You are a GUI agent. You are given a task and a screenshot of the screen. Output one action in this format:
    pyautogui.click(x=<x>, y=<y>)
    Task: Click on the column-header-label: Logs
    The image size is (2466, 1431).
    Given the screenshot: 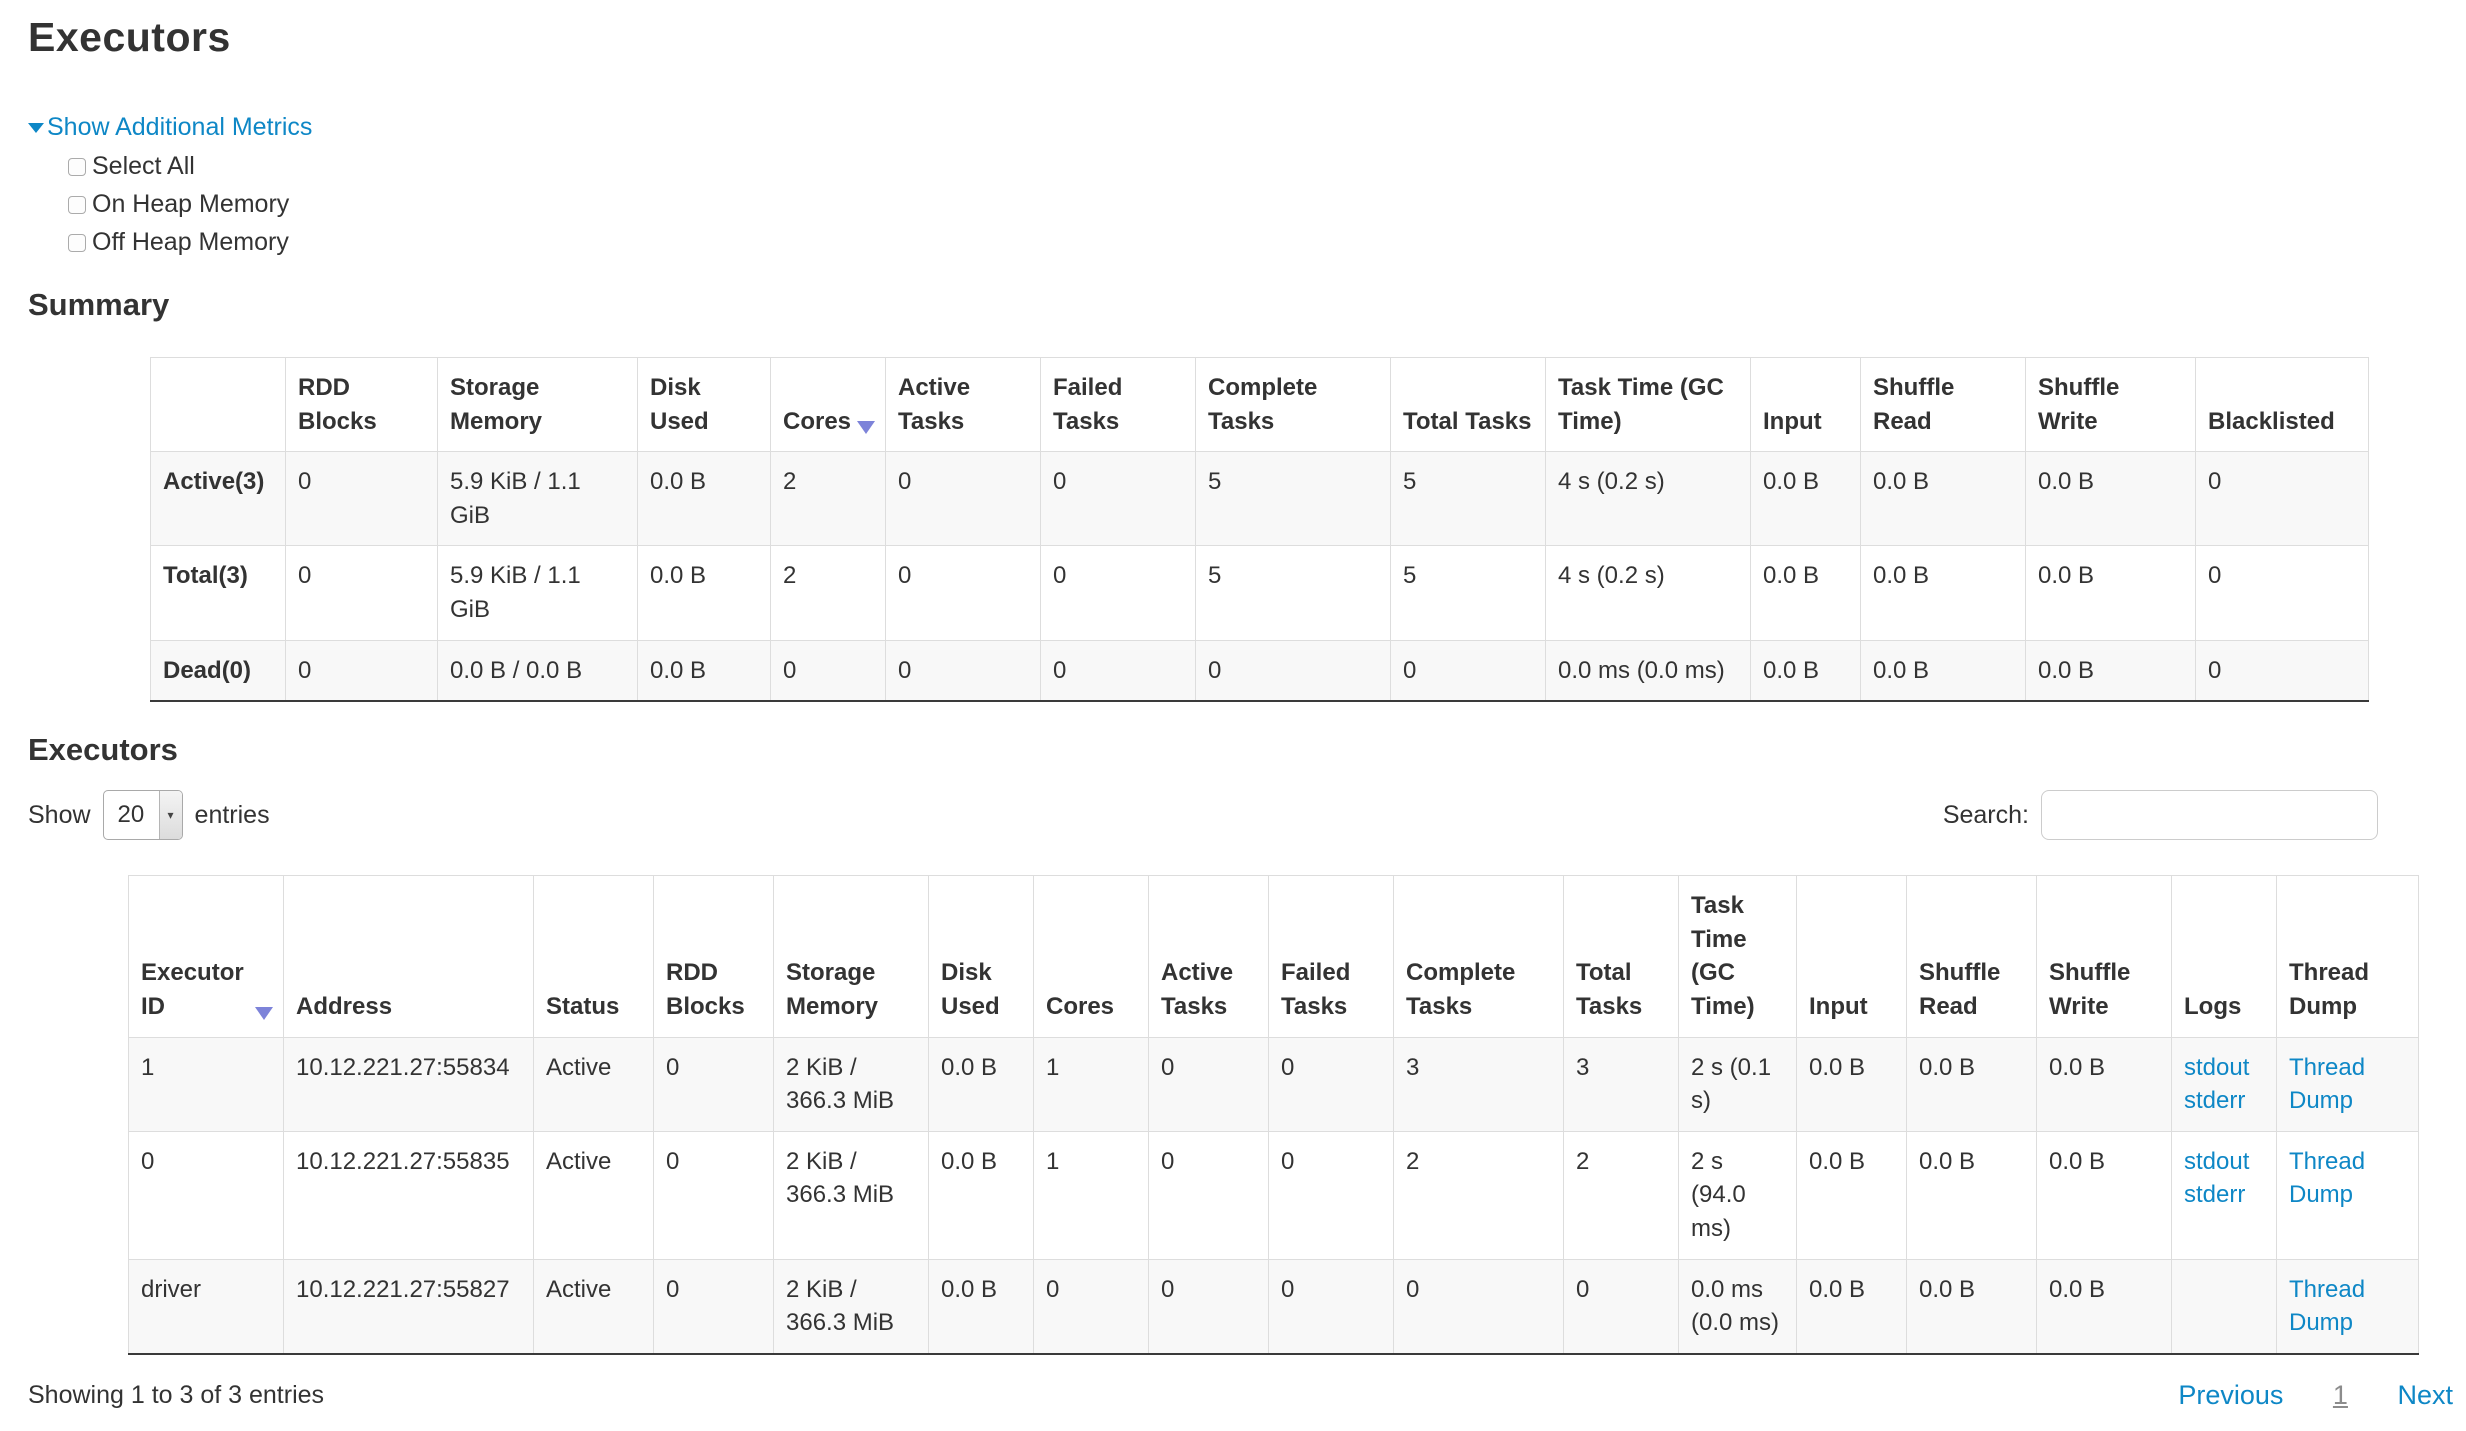 What is the action you would take?
    pyautogui.click(x=2213, y=1006)
    